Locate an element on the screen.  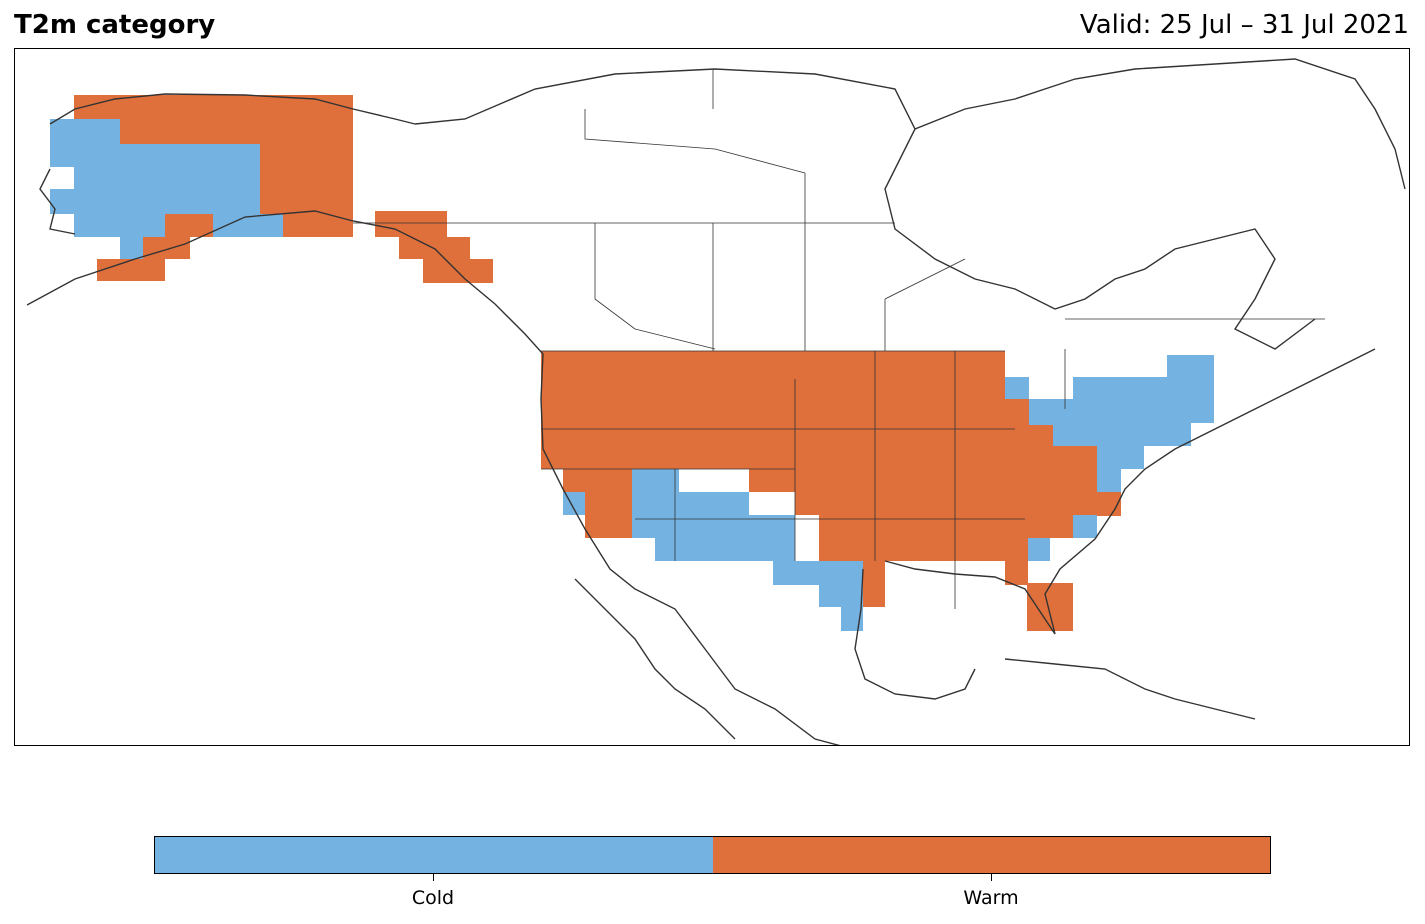
colorbar-tick-warm is located at coordinates (991, 877).